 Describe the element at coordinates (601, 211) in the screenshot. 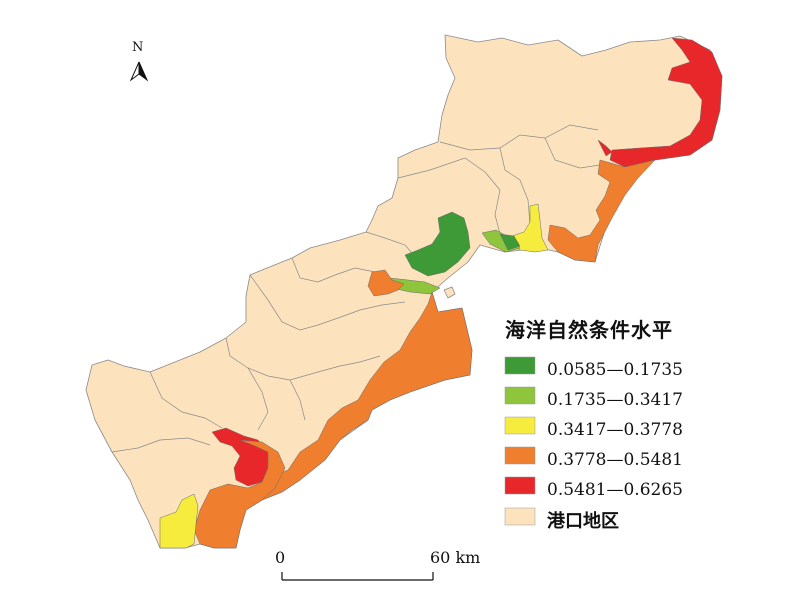

I see `region-northeast-orange` at that location.